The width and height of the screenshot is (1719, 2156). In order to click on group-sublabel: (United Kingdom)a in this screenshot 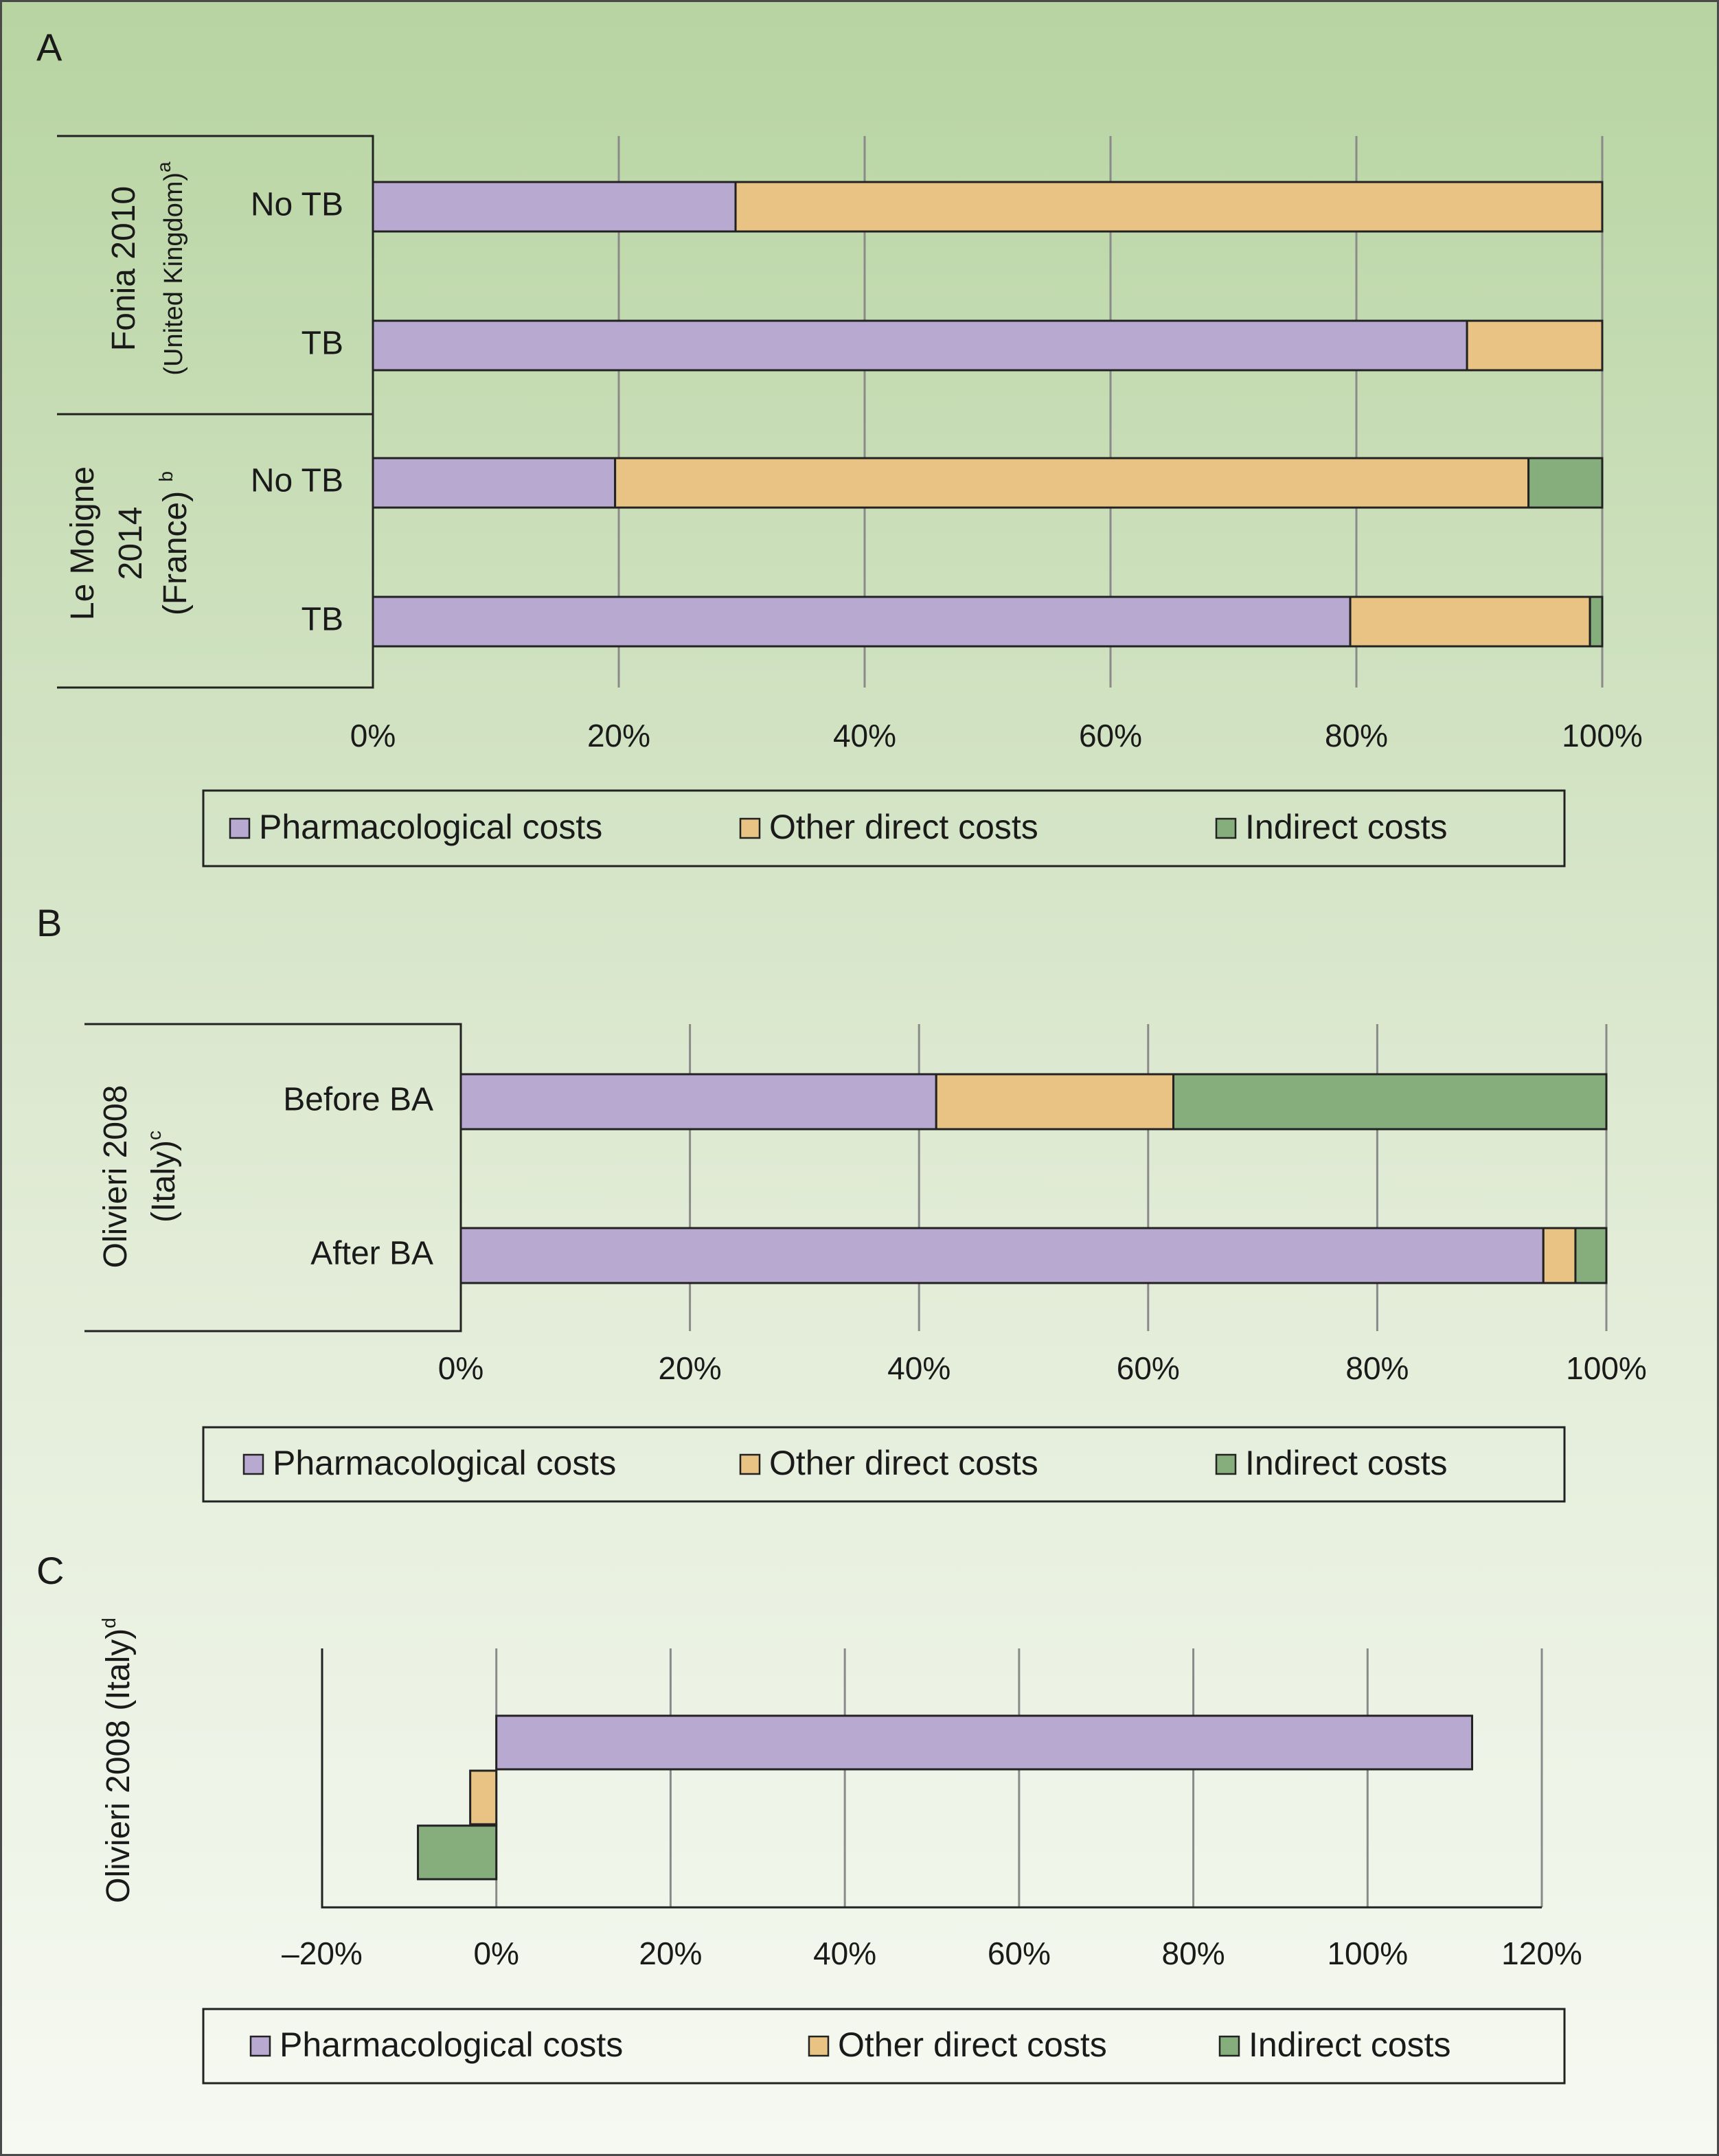, I will do `click(171, 268)`.